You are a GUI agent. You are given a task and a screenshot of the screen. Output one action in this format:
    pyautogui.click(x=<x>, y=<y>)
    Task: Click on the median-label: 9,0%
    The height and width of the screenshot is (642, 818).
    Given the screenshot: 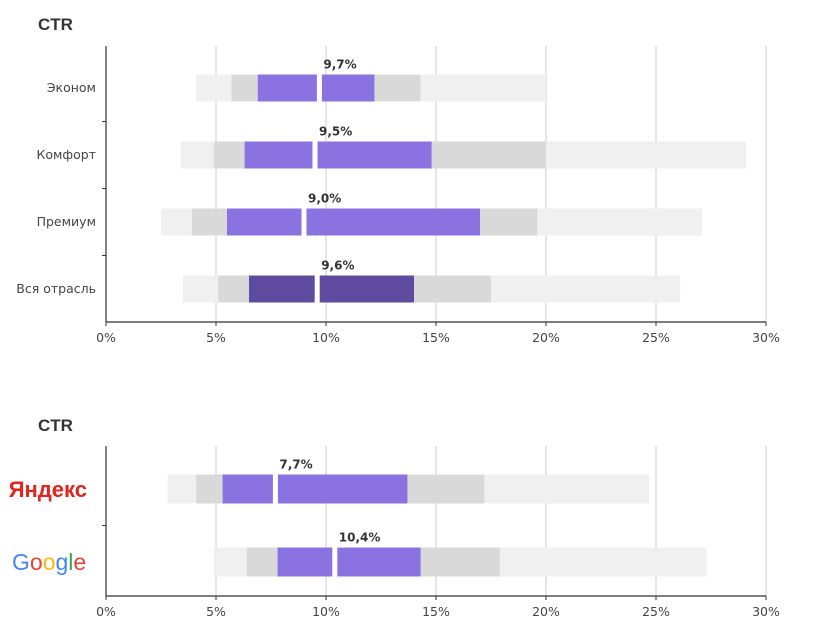 What is the action you would take?
    pyautogui.click(x=324, y=199)
    